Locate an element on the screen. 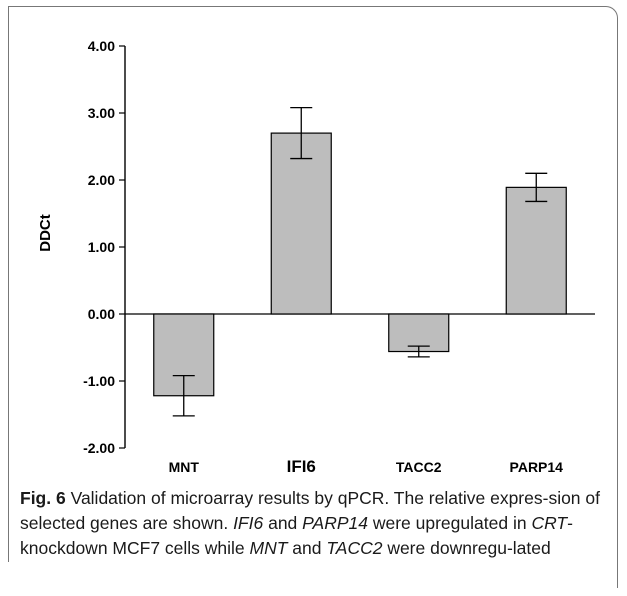 Image resolution: width=627 pixels, height=596 pixels. category-label-parp14: PARP14 is located at coordinates (537, 467).